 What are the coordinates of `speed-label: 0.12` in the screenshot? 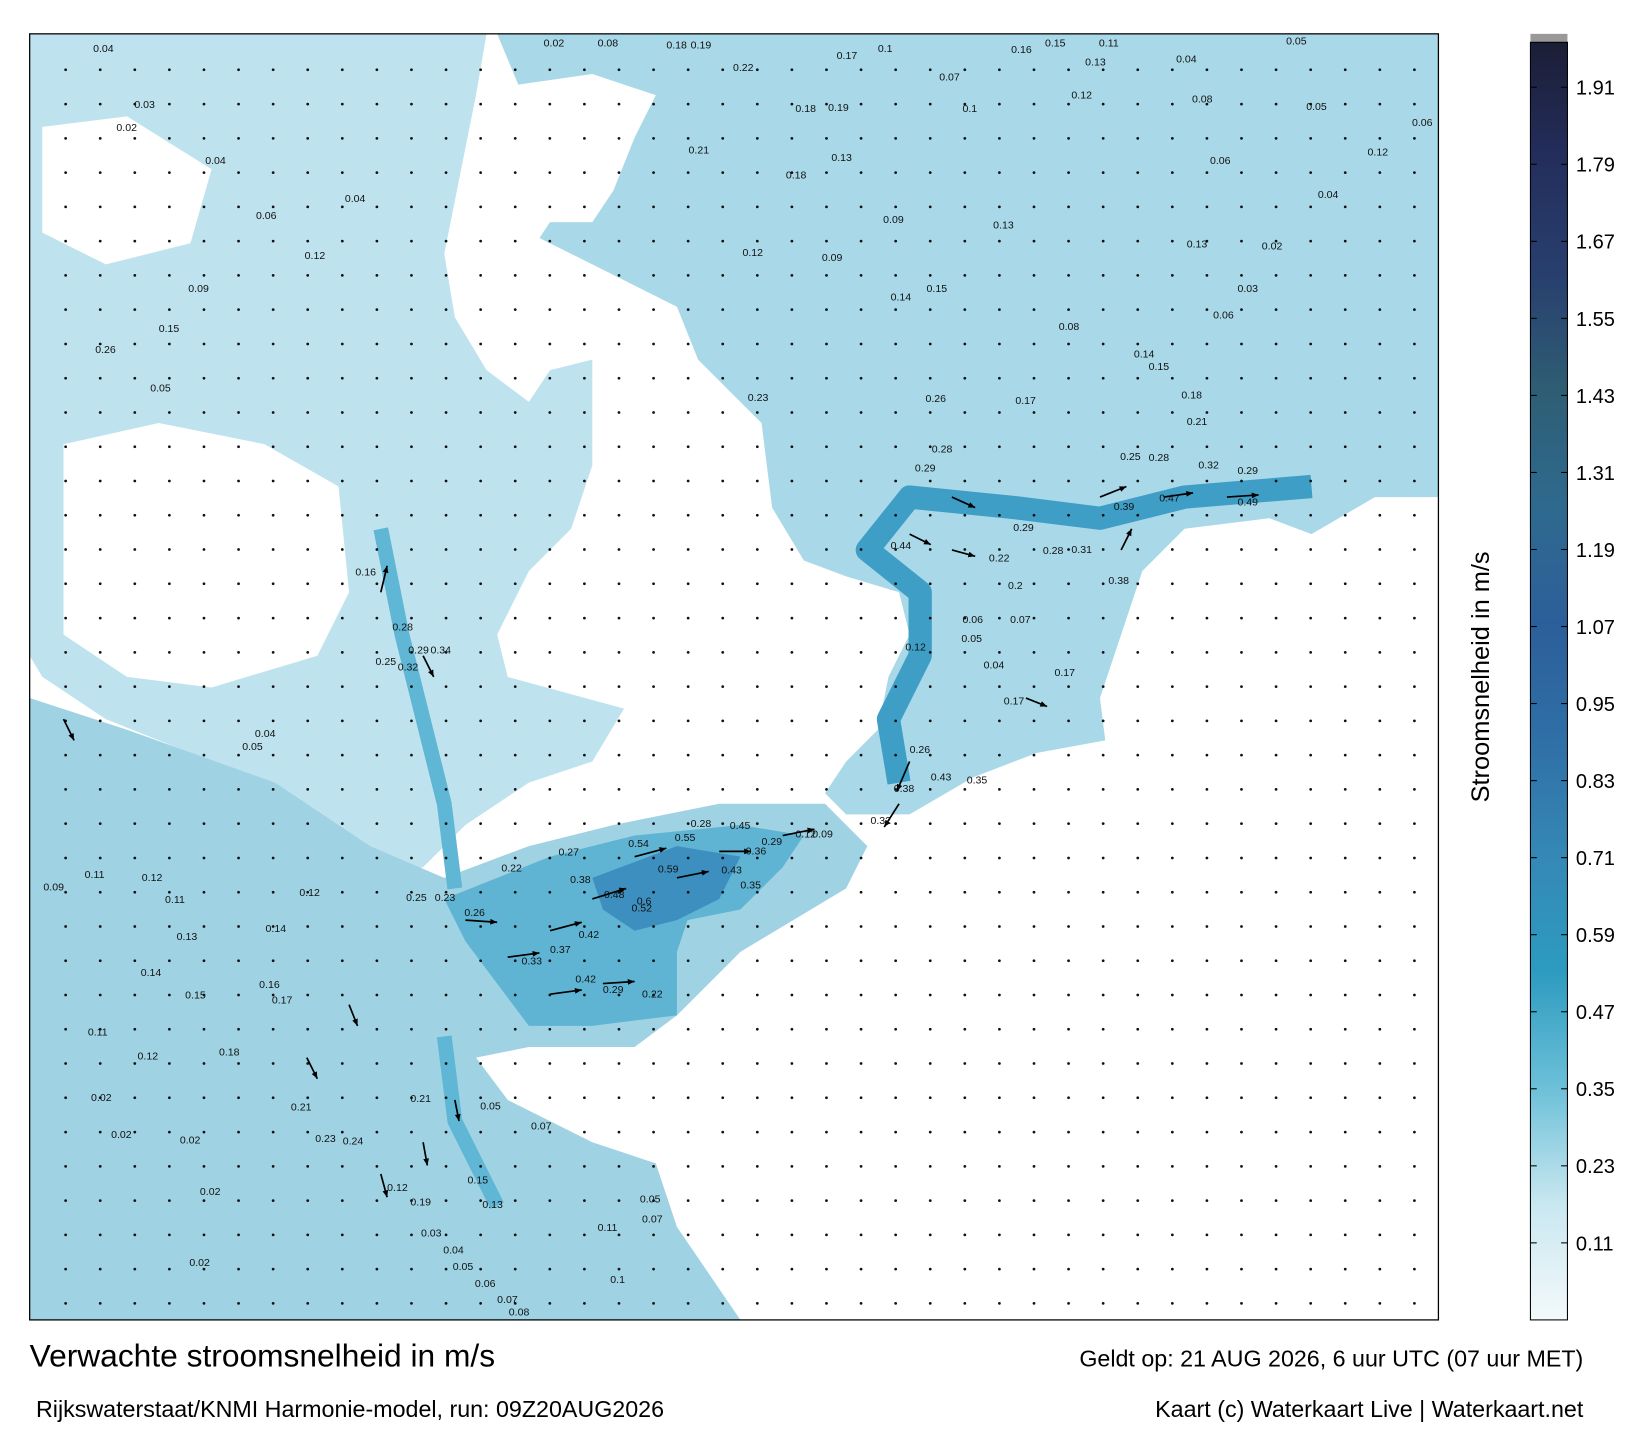 It's located at (915, 647).